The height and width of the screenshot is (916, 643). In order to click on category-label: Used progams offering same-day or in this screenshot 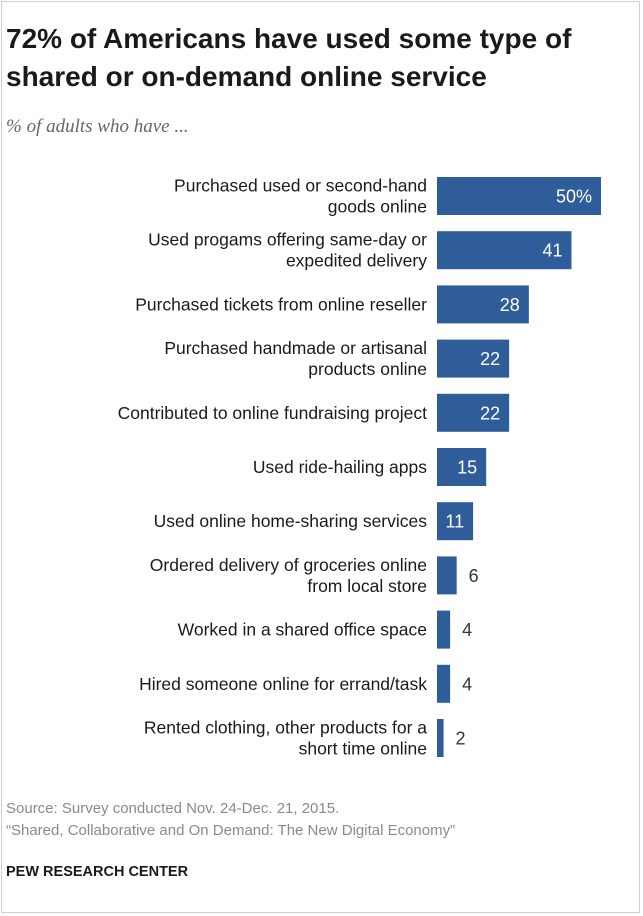, I will do `click(287, 240)`.